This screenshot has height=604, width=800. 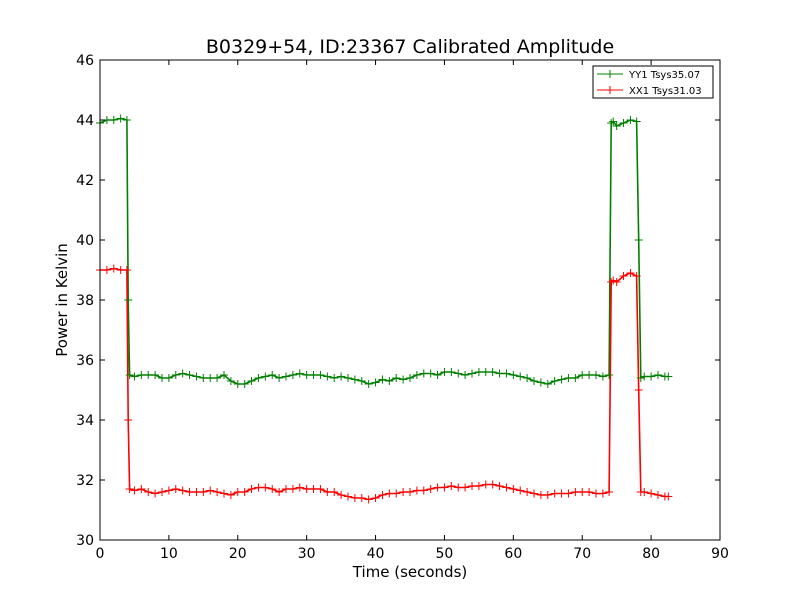 What do you see at coordinates (85, 181) in the screenshot?
I see `y-tick-label: 42` at bounding box center [85, 181].